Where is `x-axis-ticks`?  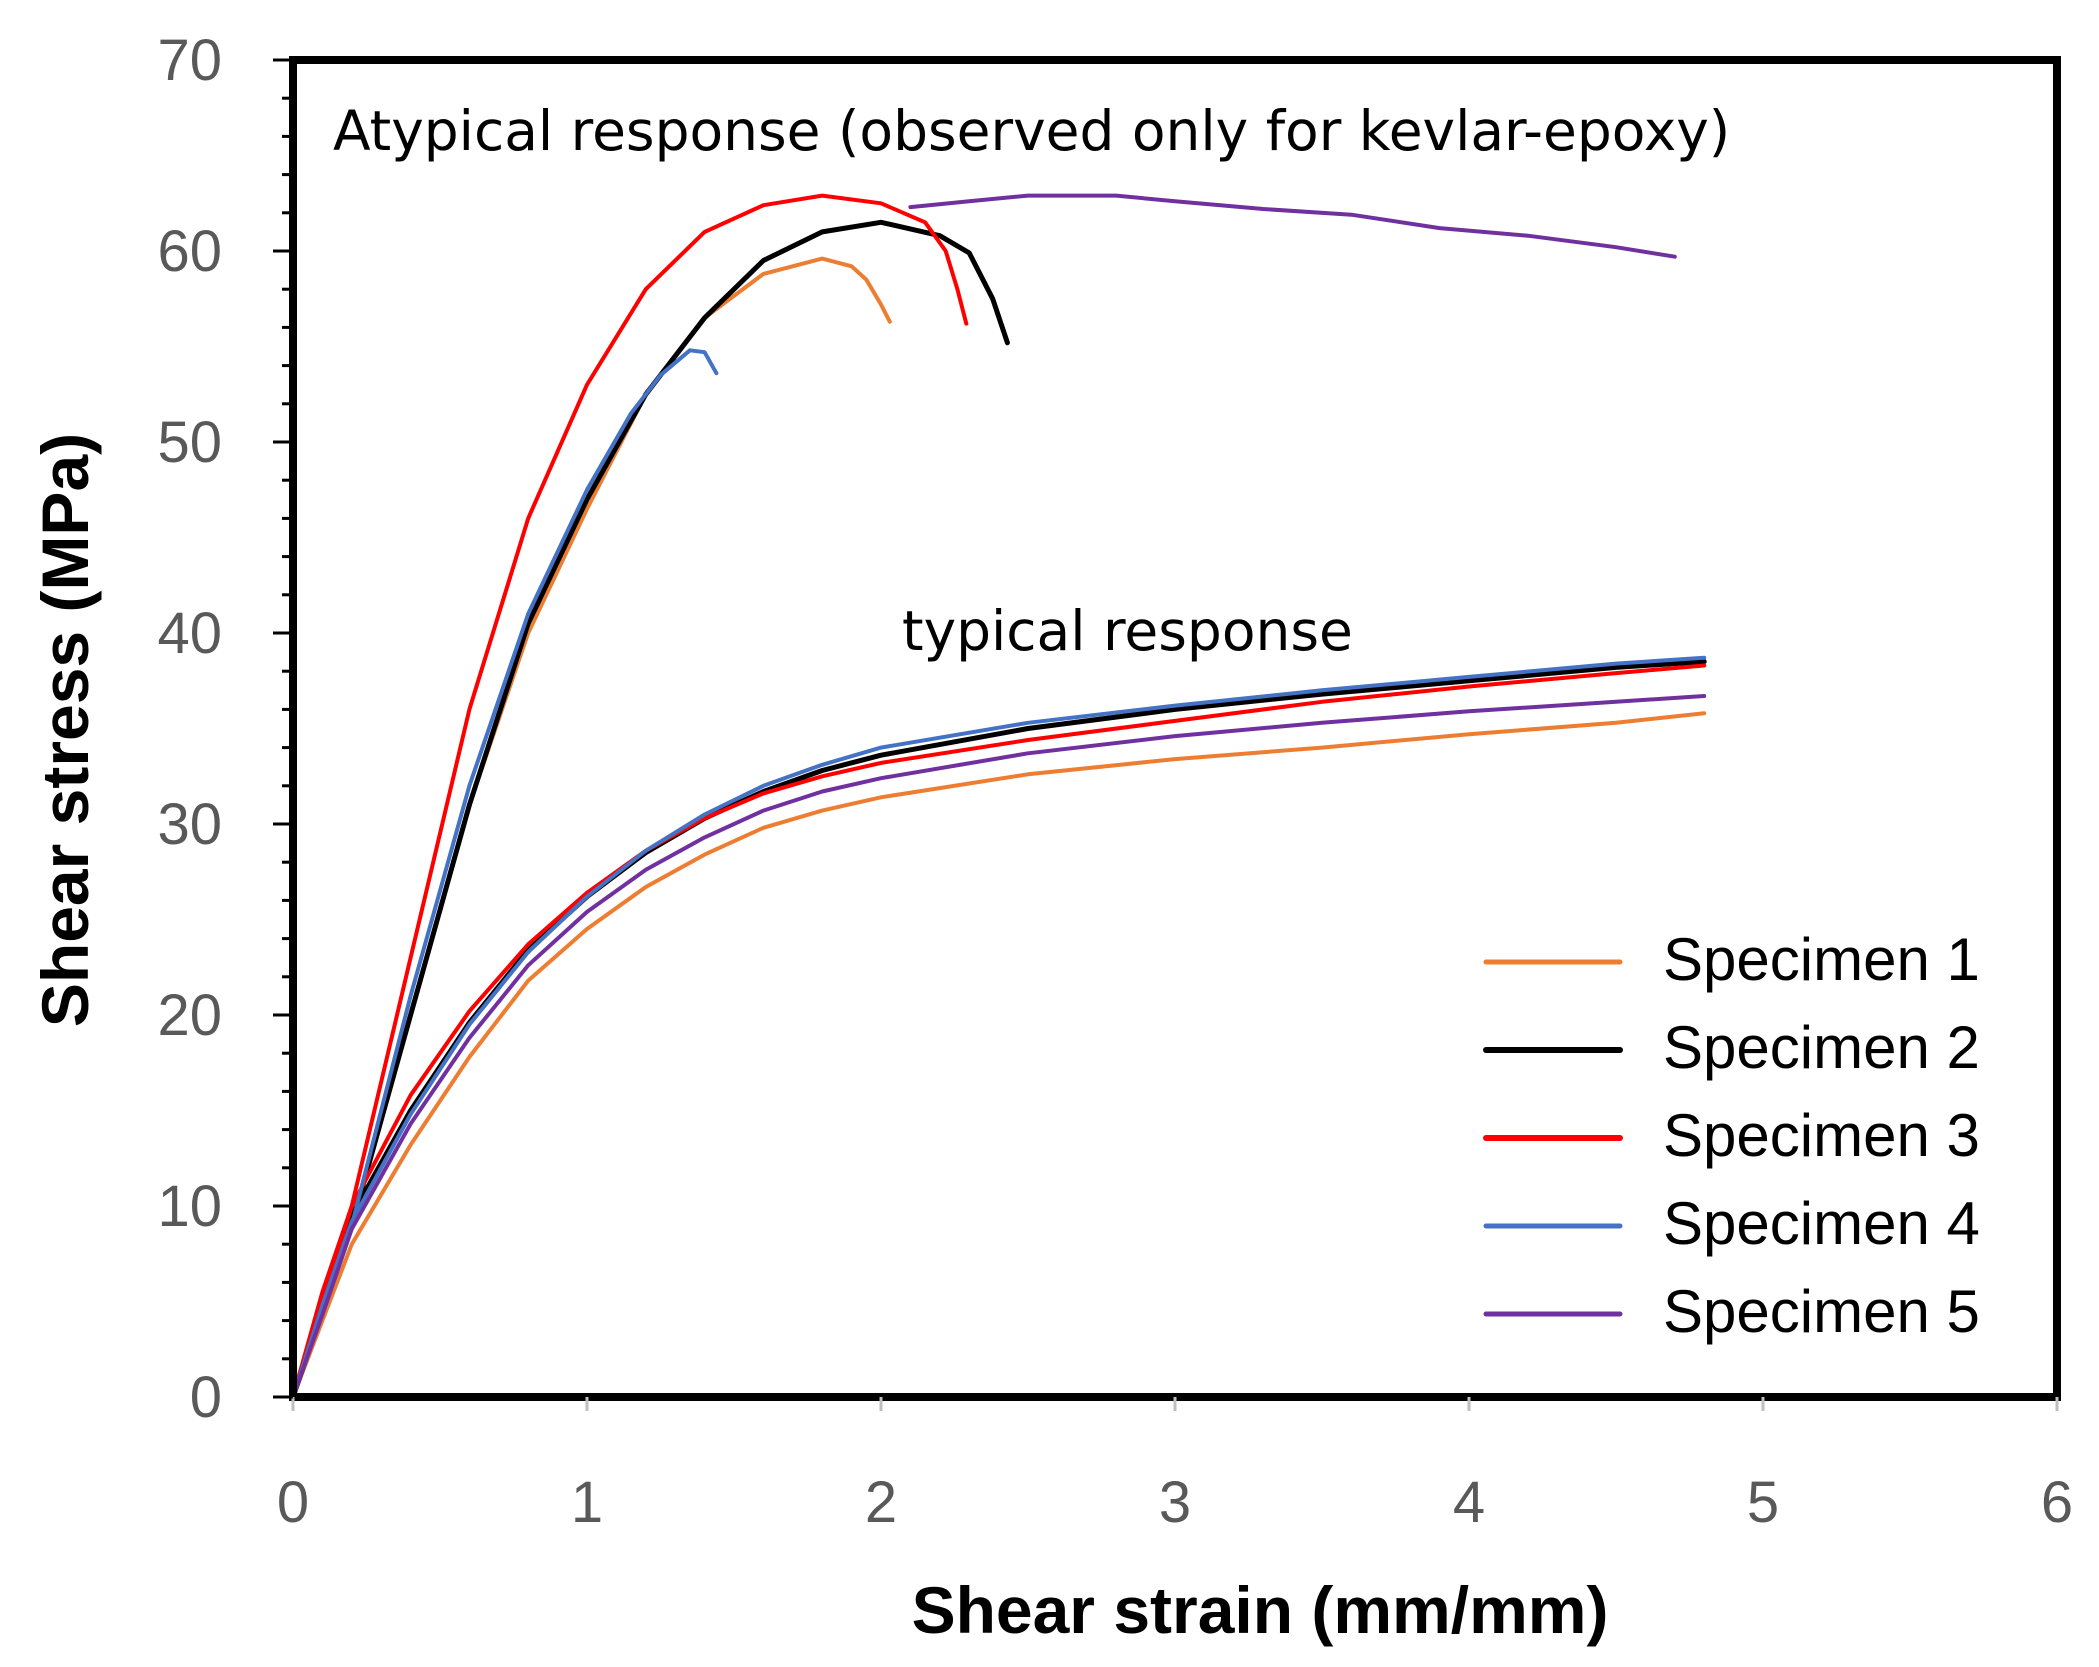
x-axis-ticks is located at coordinates (1175, 1404).